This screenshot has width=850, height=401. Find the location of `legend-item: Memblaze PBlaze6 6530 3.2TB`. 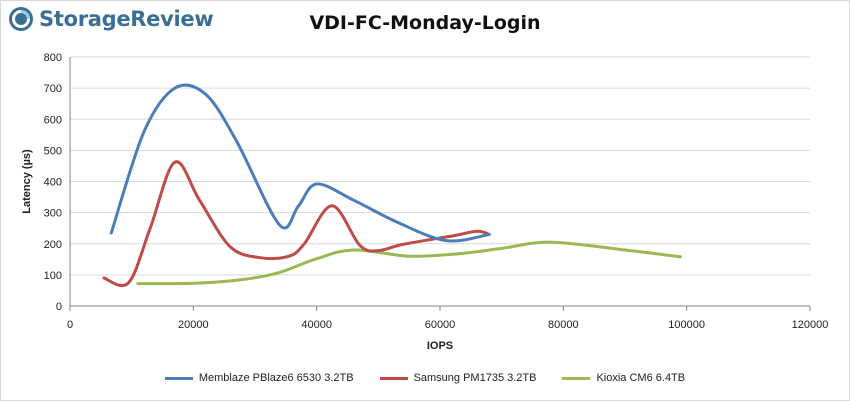

legend-item: Memblaze PBlaze6 6530 3.2TB is located at coordinates (259, 378).